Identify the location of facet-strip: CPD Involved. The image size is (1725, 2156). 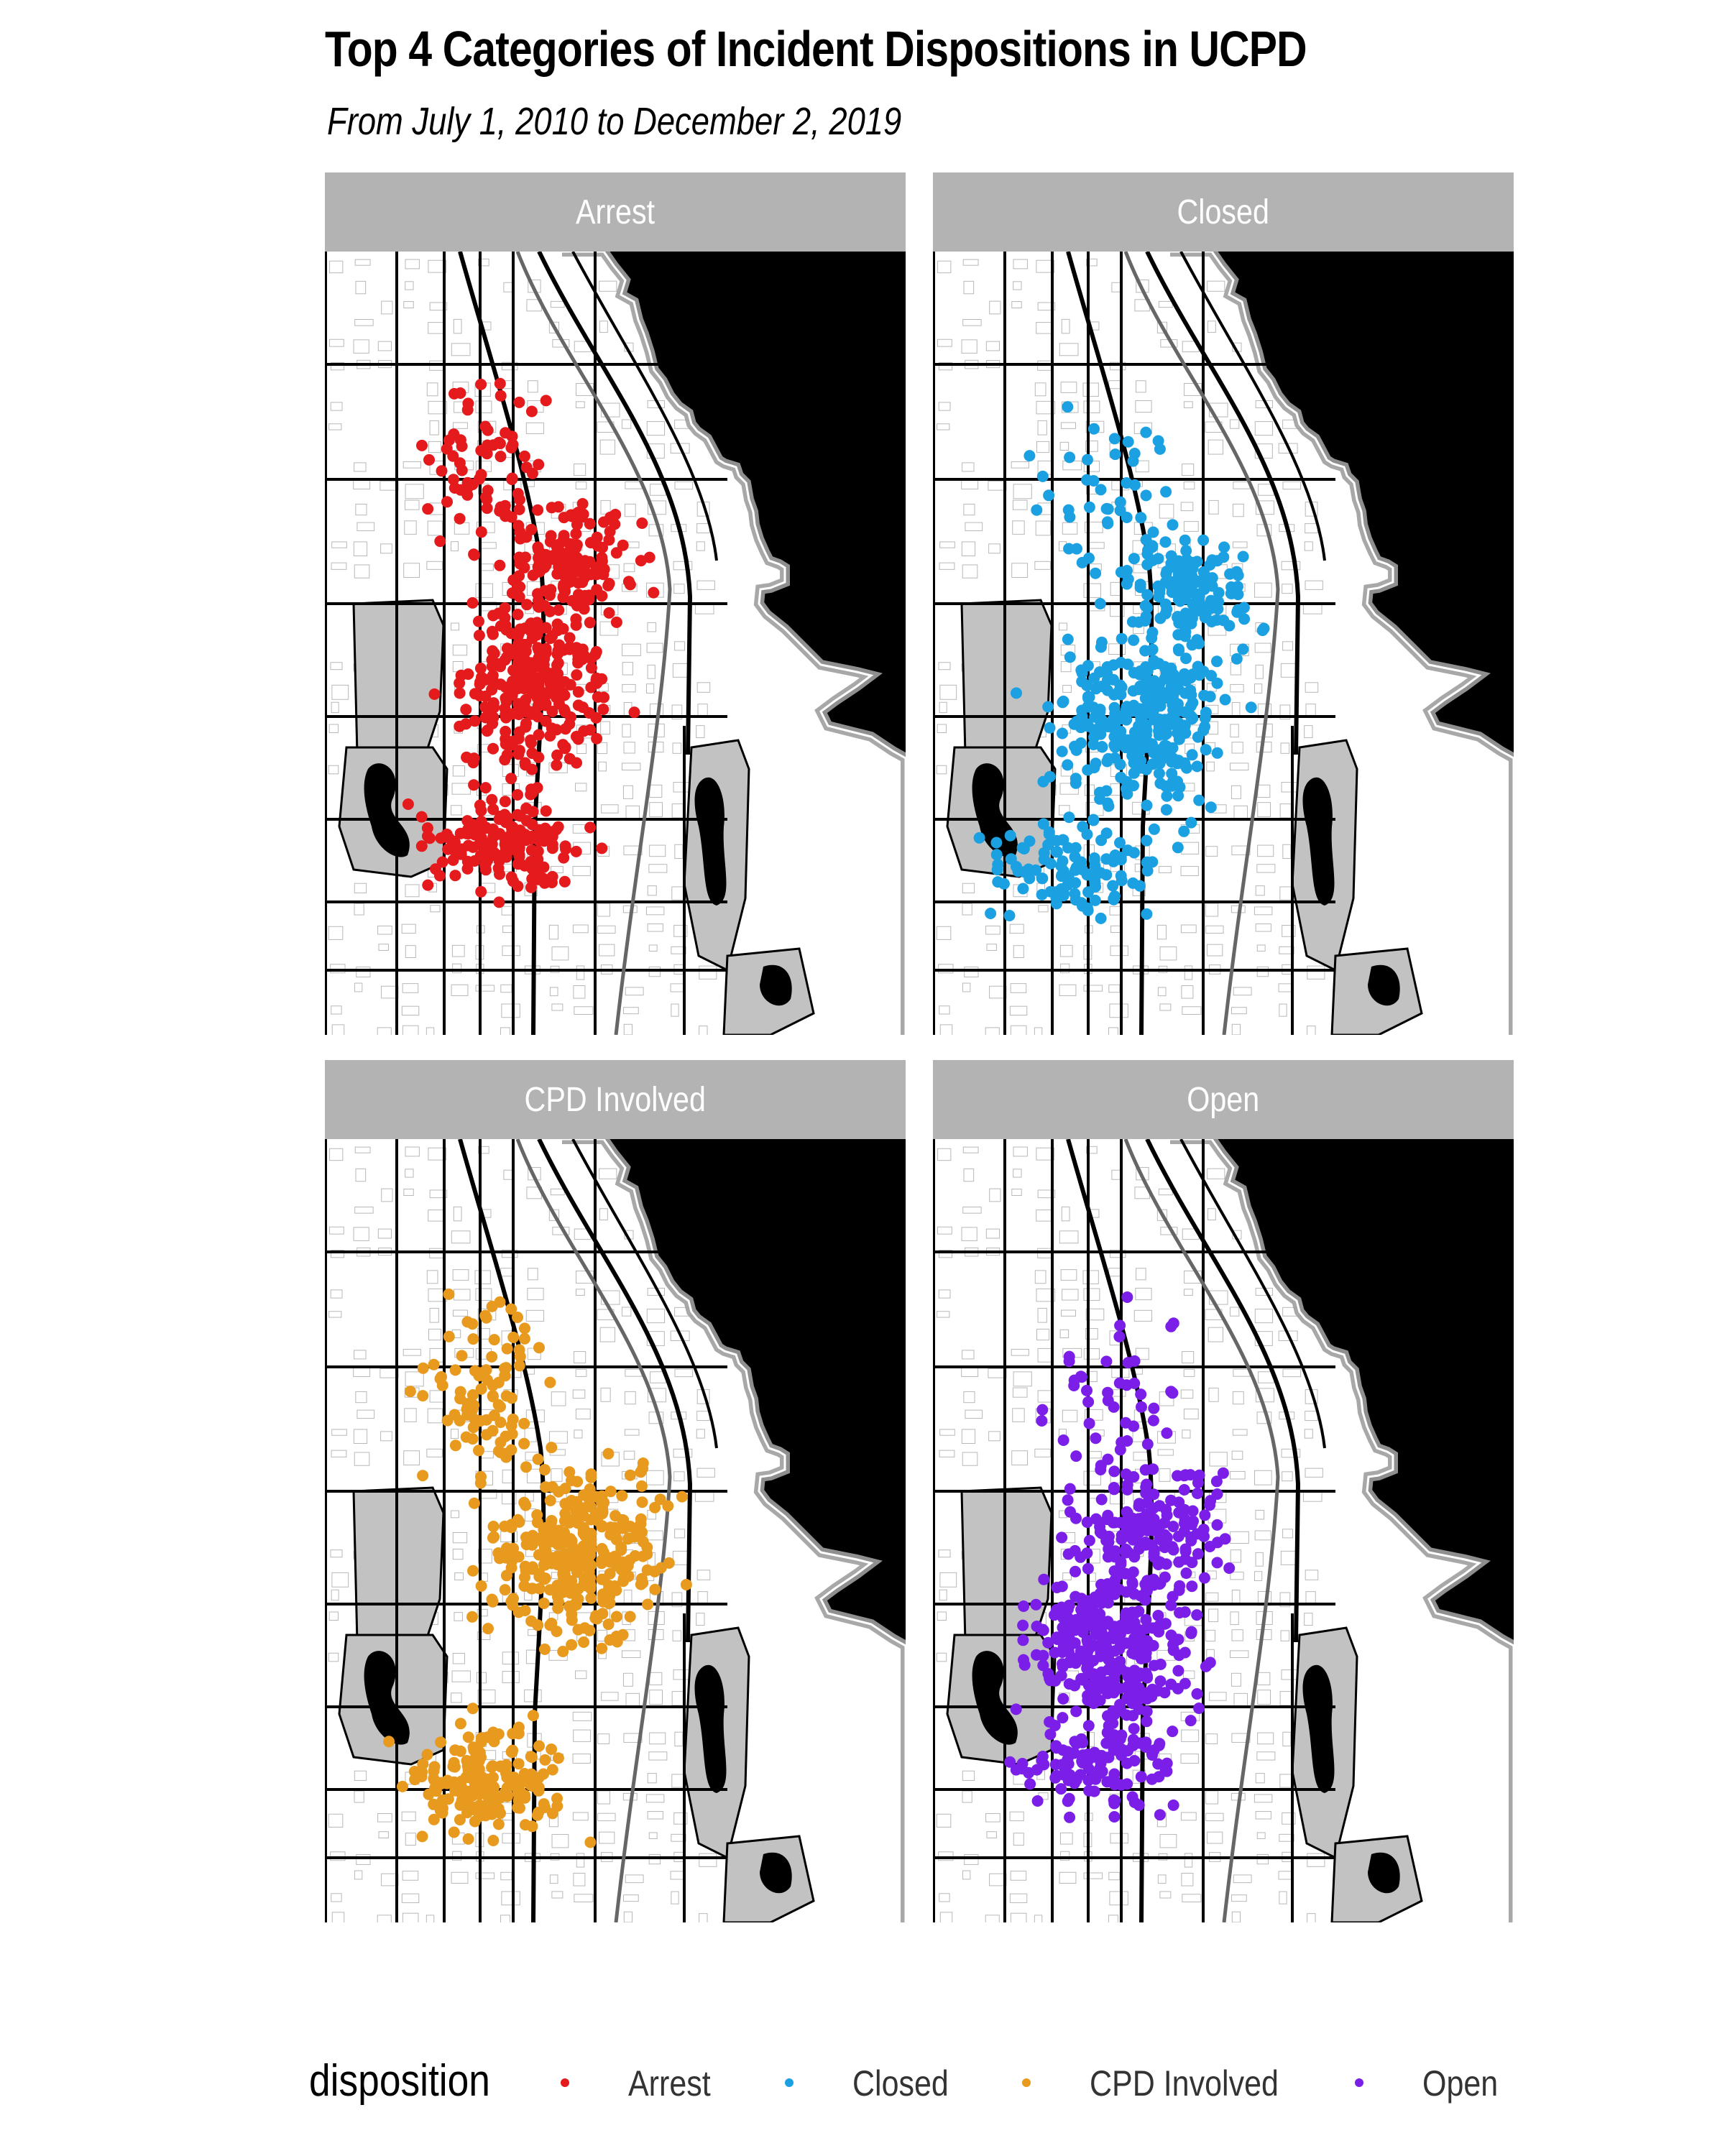
(615, 1099).